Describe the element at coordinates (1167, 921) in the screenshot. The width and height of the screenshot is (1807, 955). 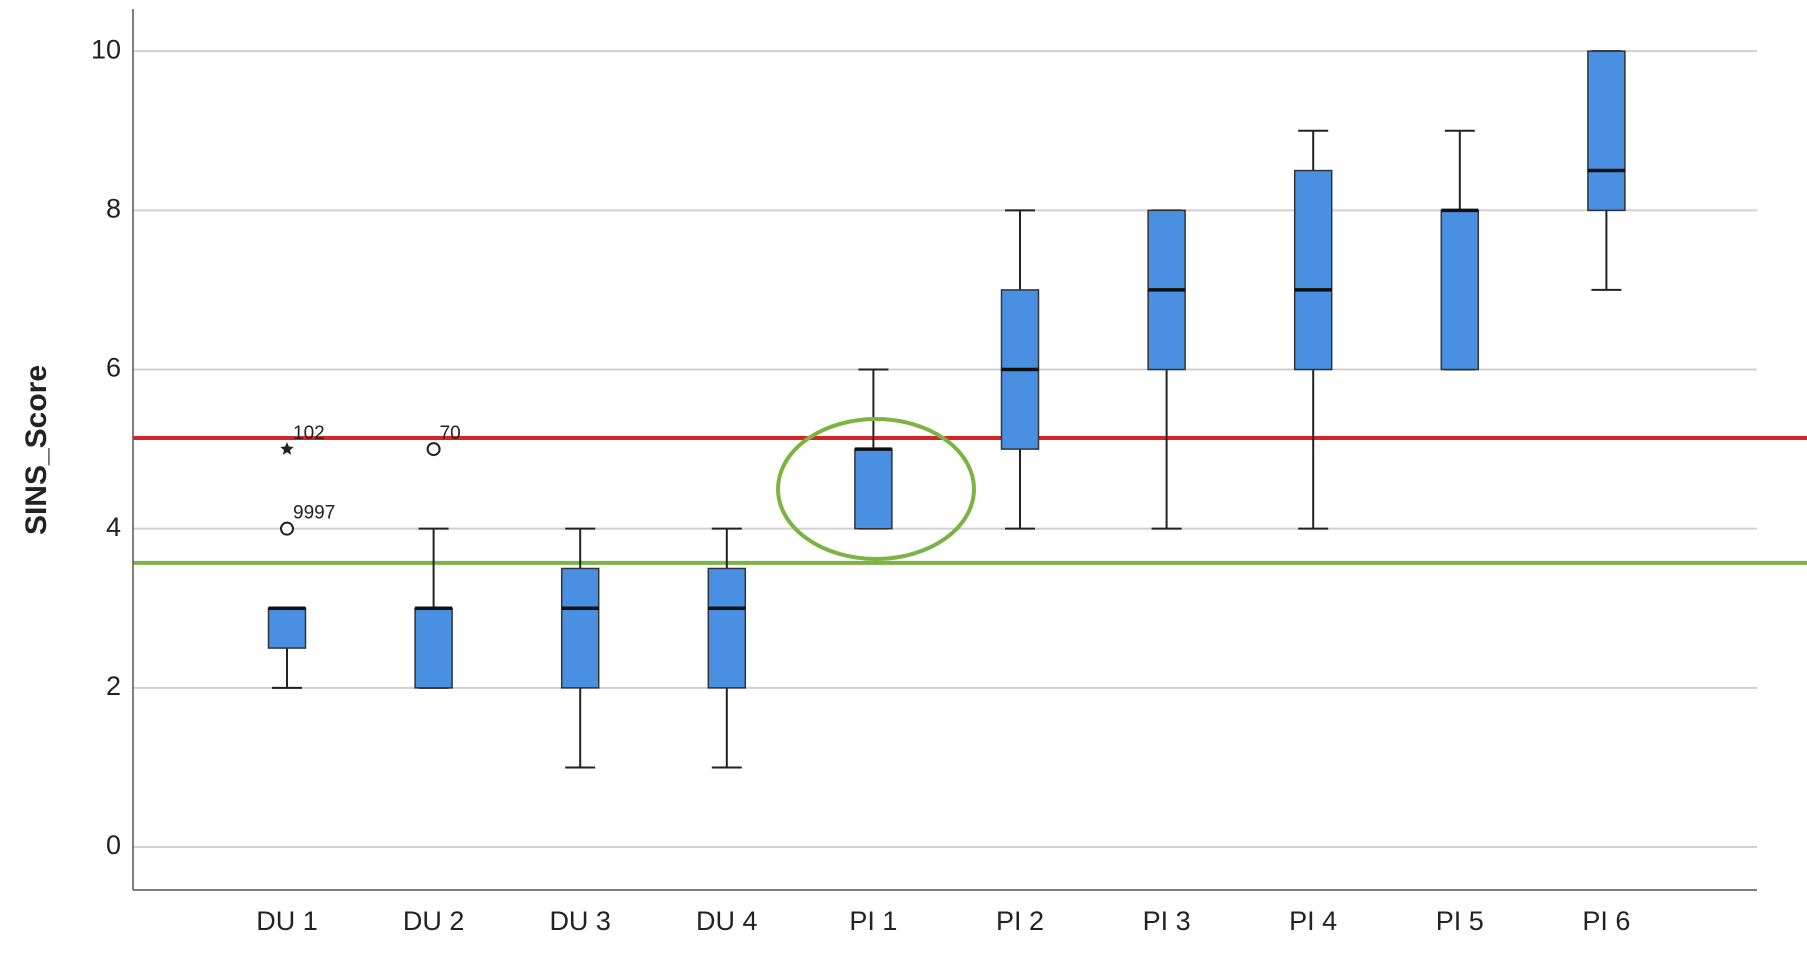
I see `x-tick-label: PI 3` at that location.